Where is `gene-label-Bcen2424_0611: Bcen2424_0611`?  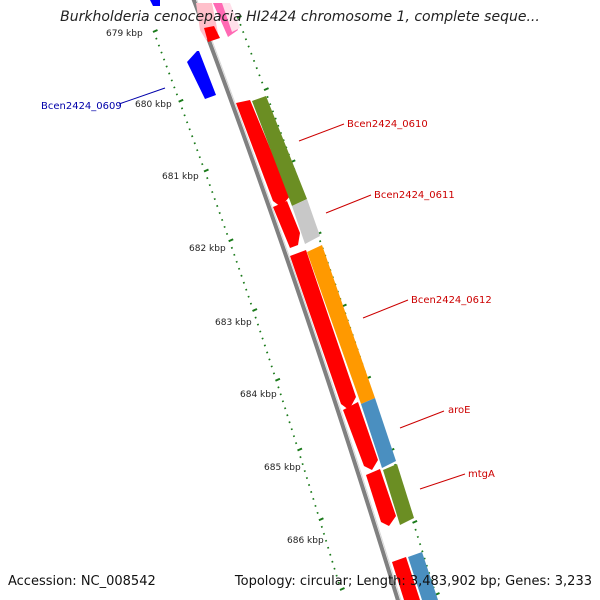 gene-label-Bcen2424_0611: Bcen2424_0611 is located at coordinates (414, 195).